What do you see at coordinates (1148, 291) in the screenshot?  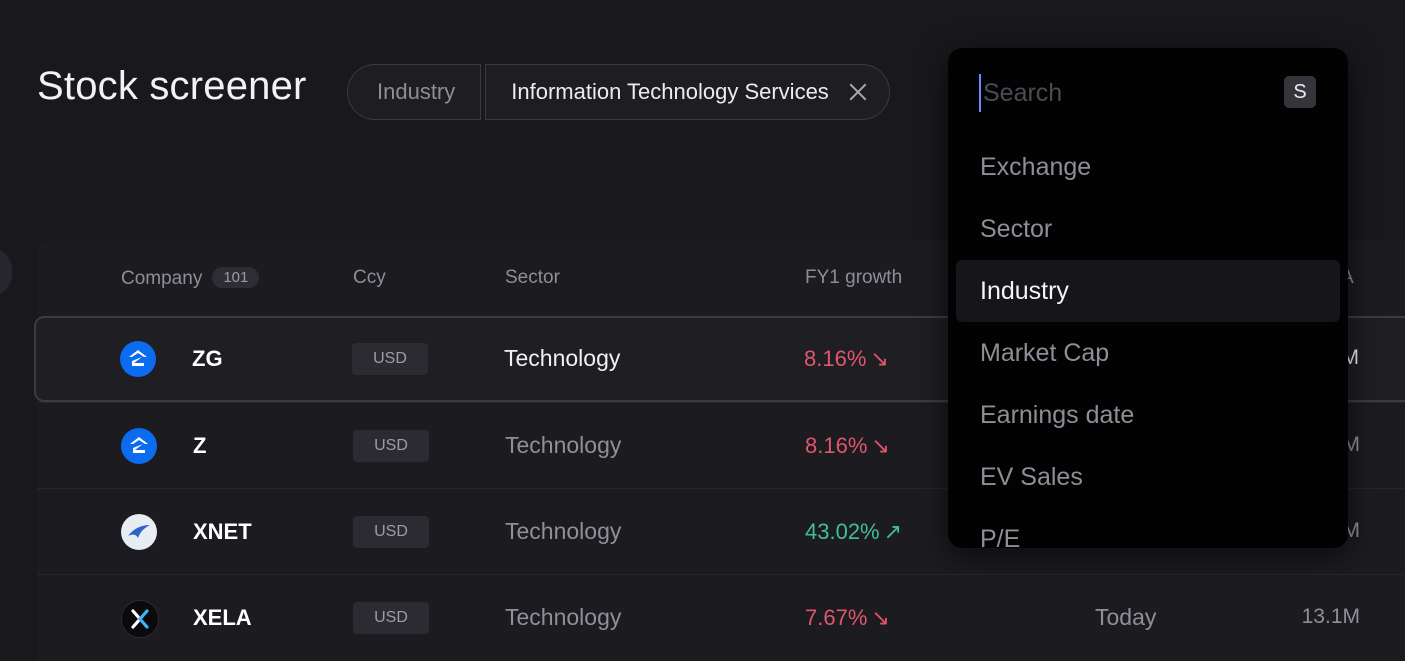 I see `dropdown-item-industry: Industry` at bounding box center [1148, 291].